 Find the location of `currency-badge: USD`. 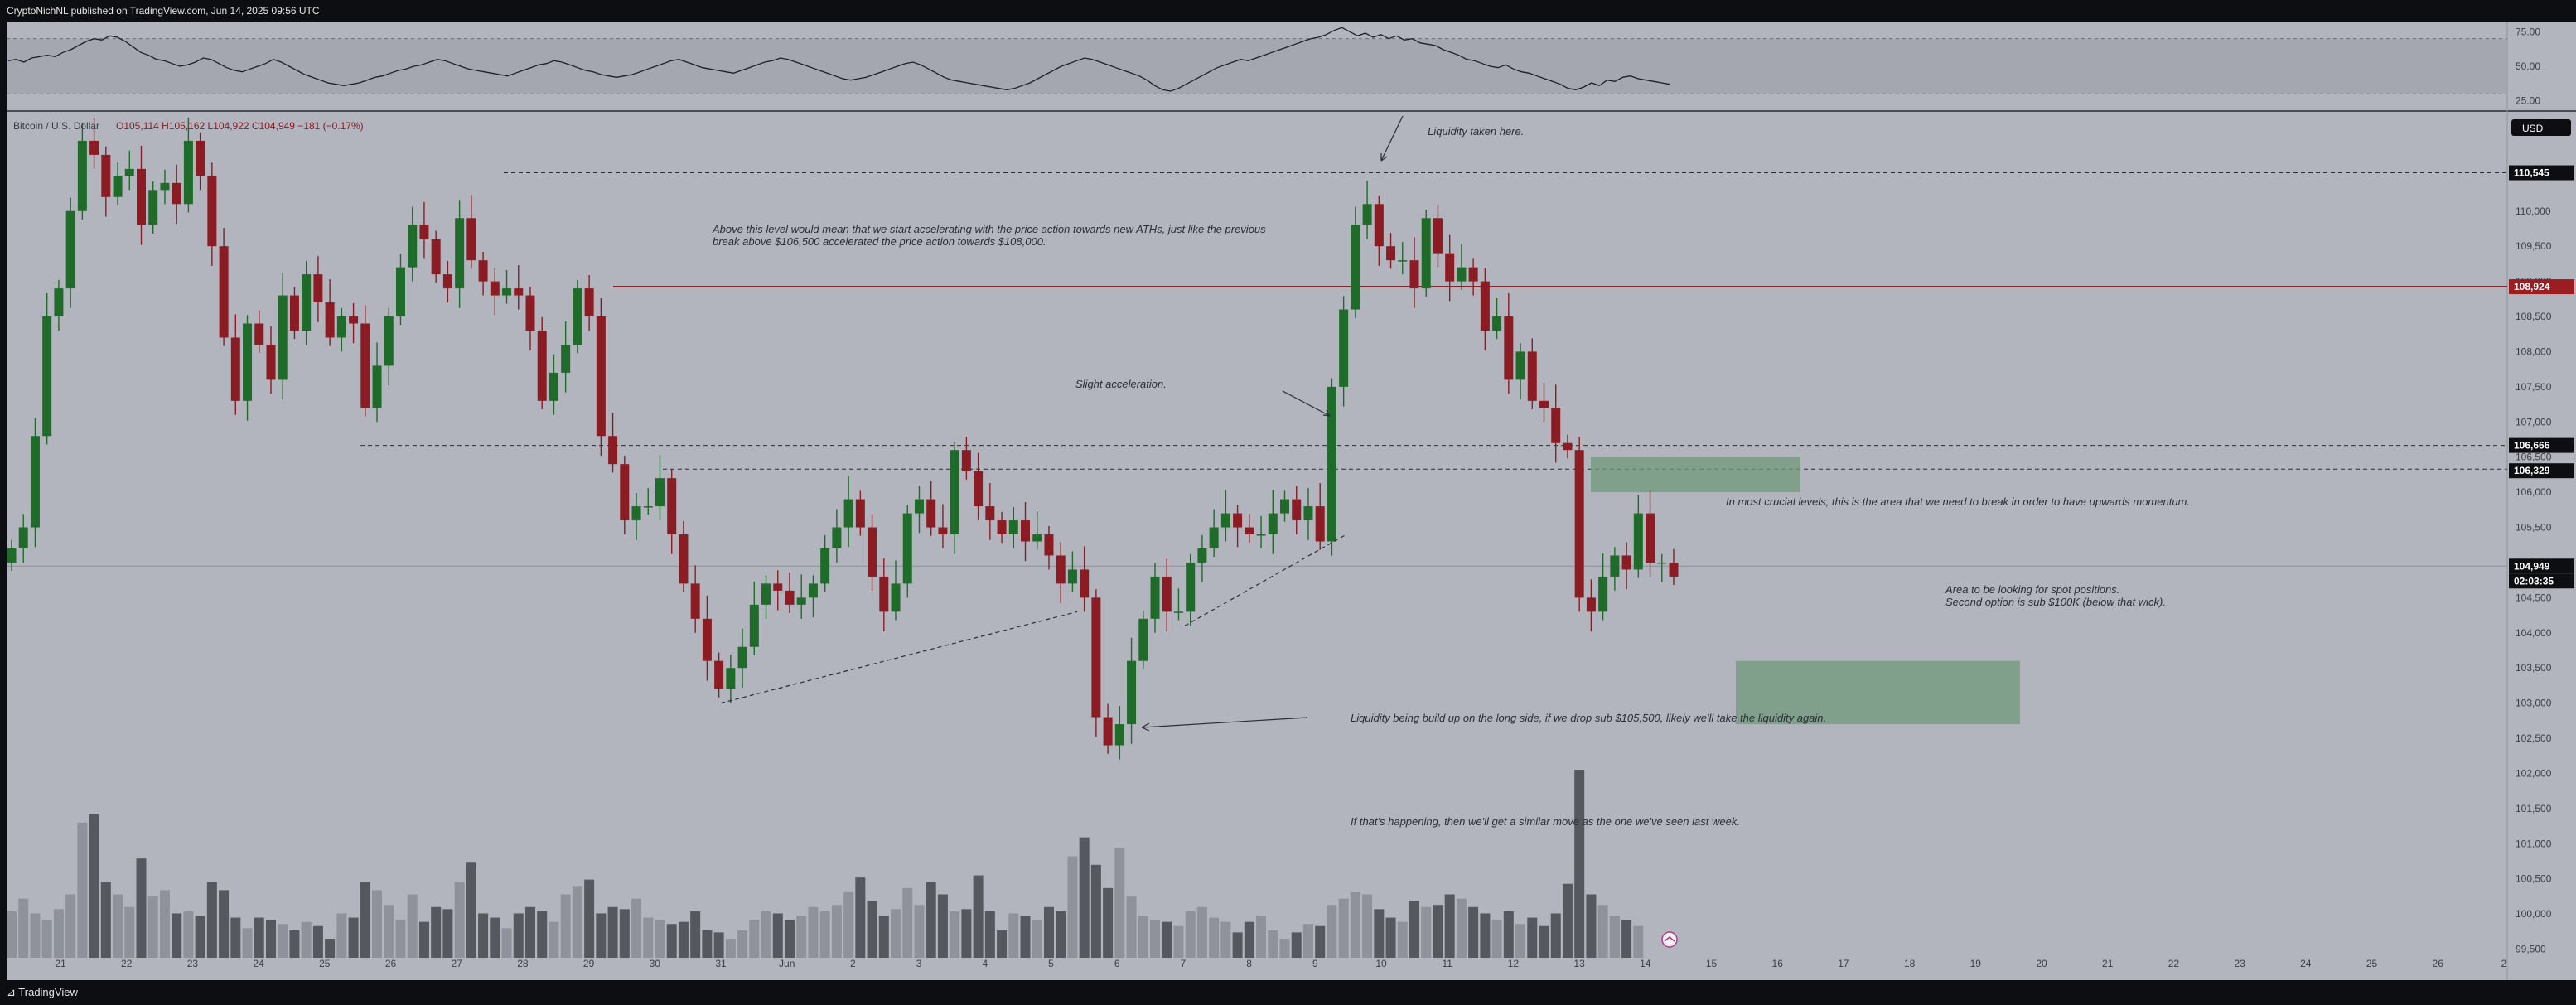

currency-badge: USD is located at coordinates (2541, 127).